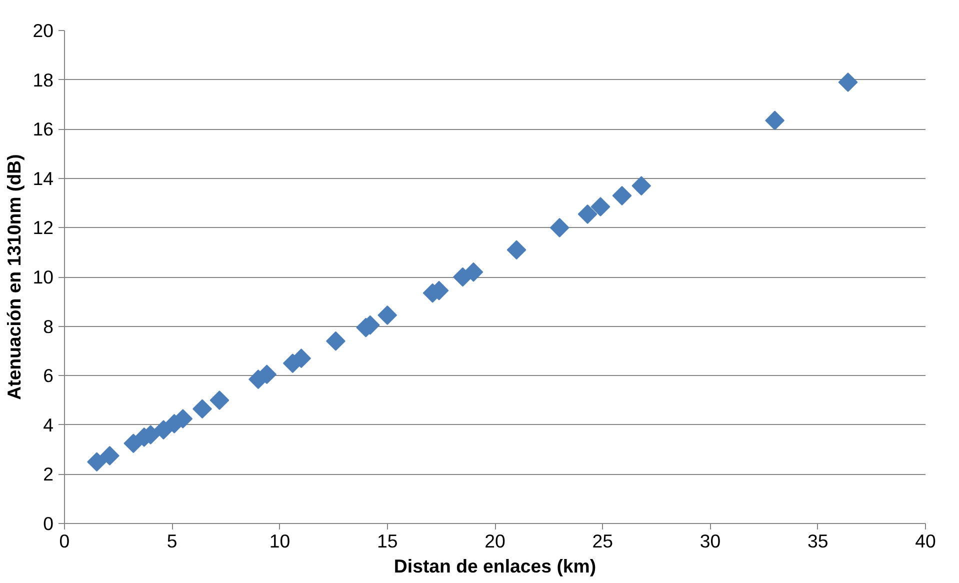 This screenshot has height=583, width=959. What do you see at coordinates (387, 541) in the screenshot?
I see `x-tick-label: 15` at bounding box center [387, 541].